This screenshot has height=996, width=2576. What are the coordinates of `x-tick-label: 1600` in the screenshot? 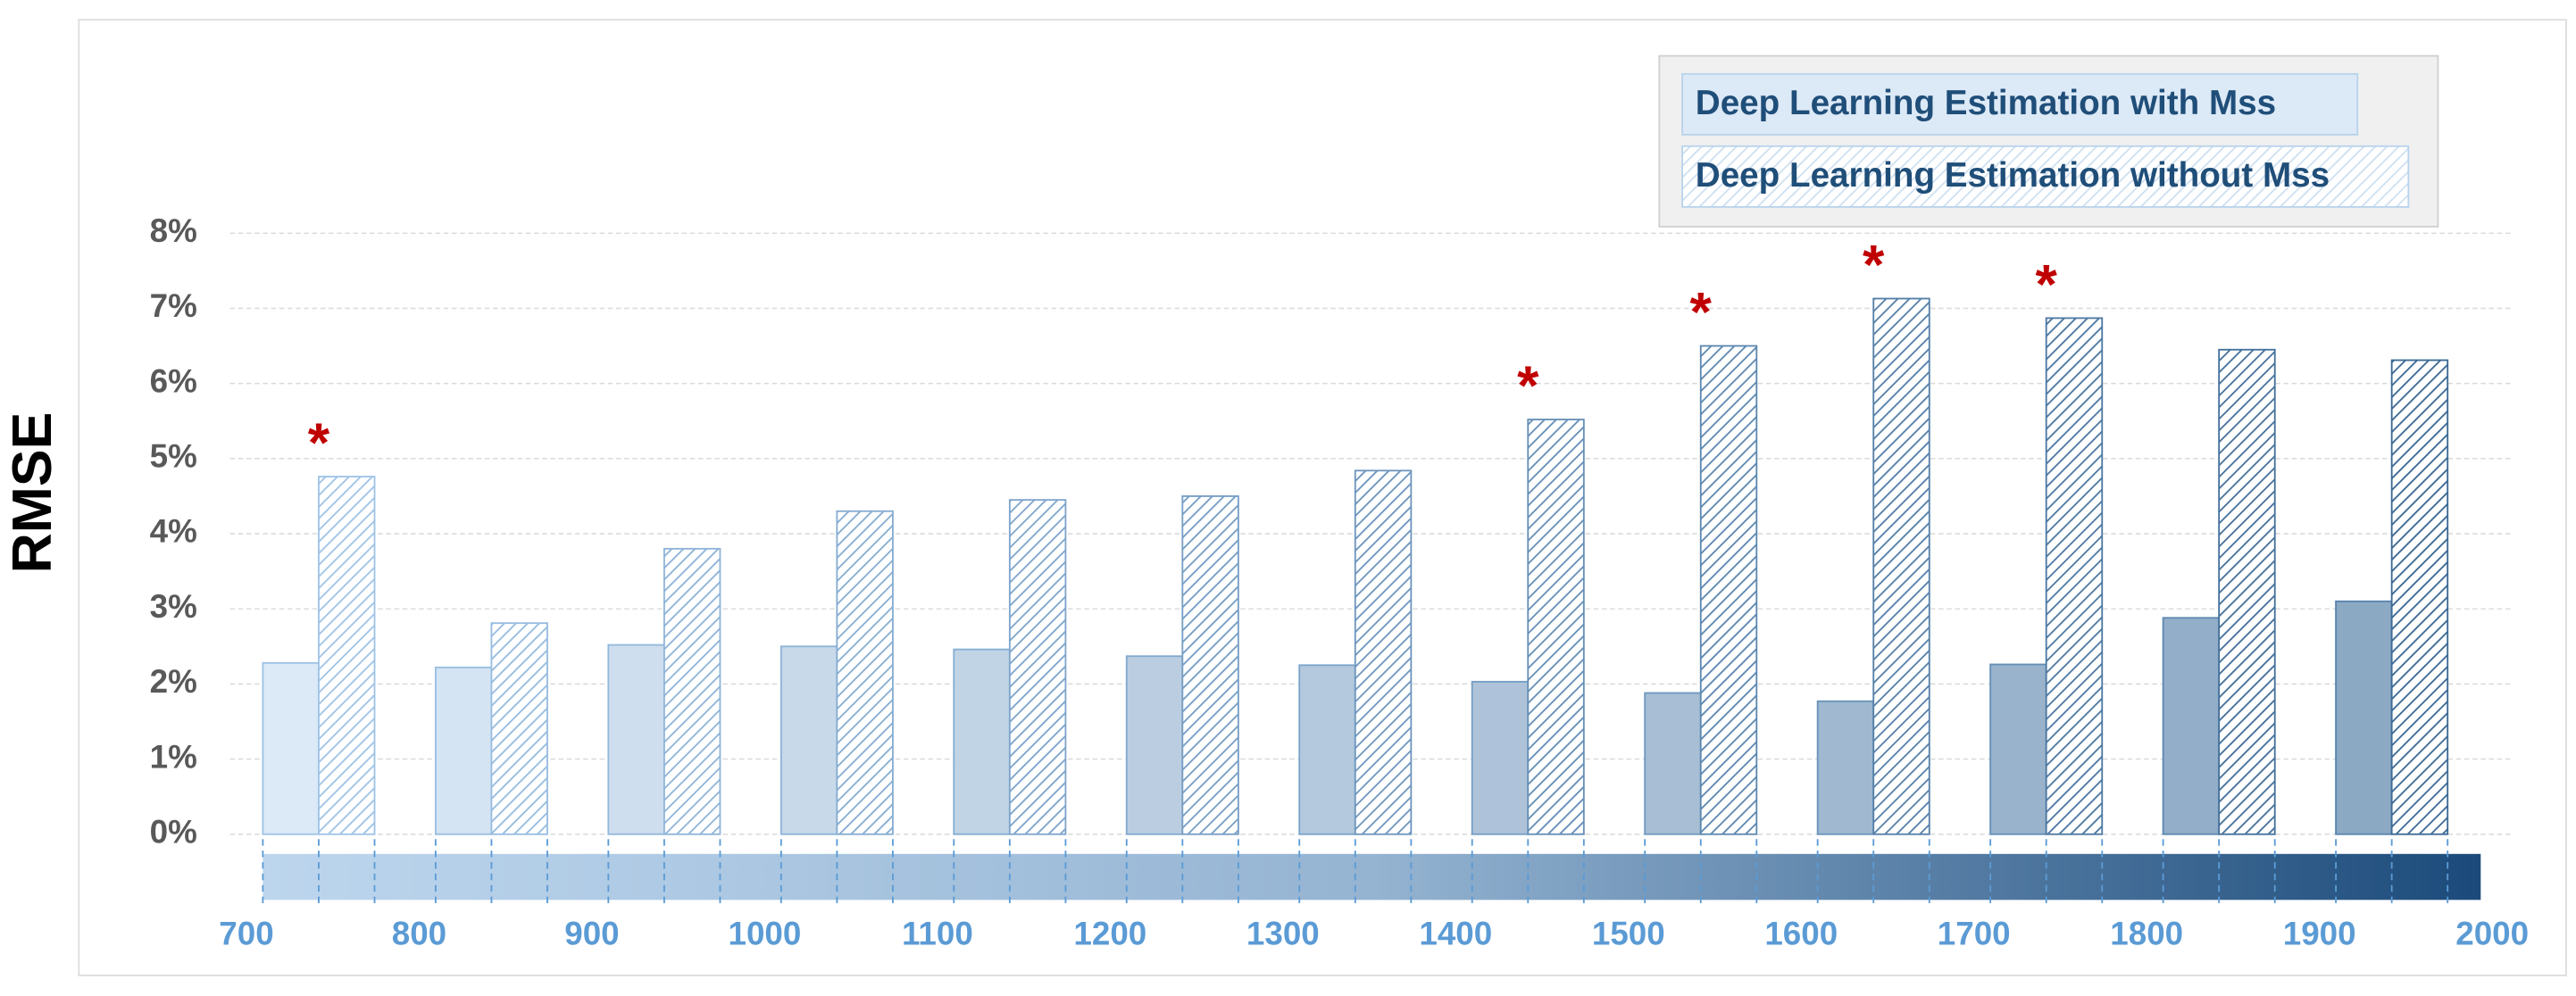 It's located at (1801, 934).